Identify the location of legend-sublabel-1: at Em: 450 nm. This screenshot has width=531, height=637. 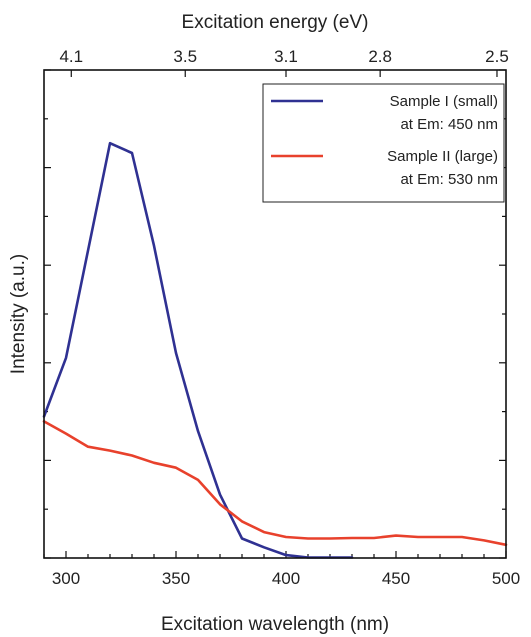
(449, 124).